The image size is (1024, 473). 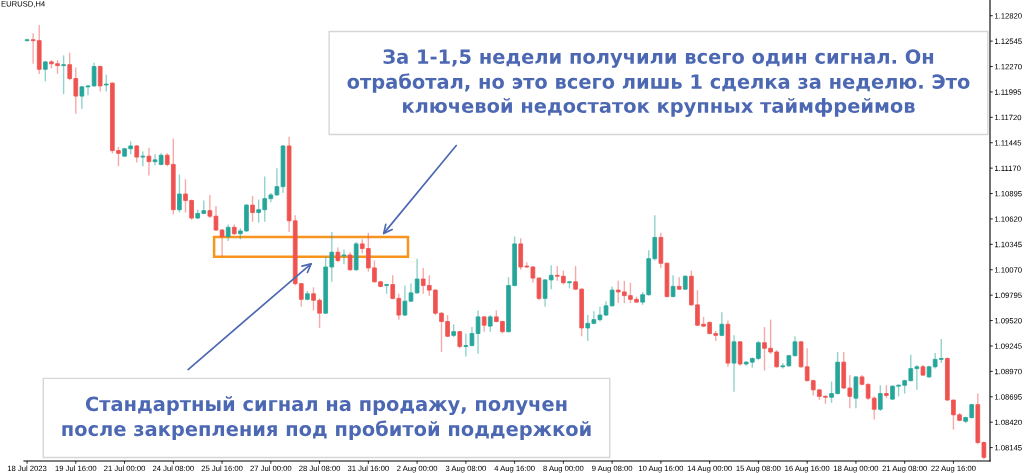 What do you see at coordinates (658, 83) in the screenshot?
I see `annotation: За 1-1,5 недели получили всего один сигнал. Он отработал, но это всего лишь 1 сделка за неделю. Это ключевой недостаток крупных таймфреймов` at bounding box center [658, 83].